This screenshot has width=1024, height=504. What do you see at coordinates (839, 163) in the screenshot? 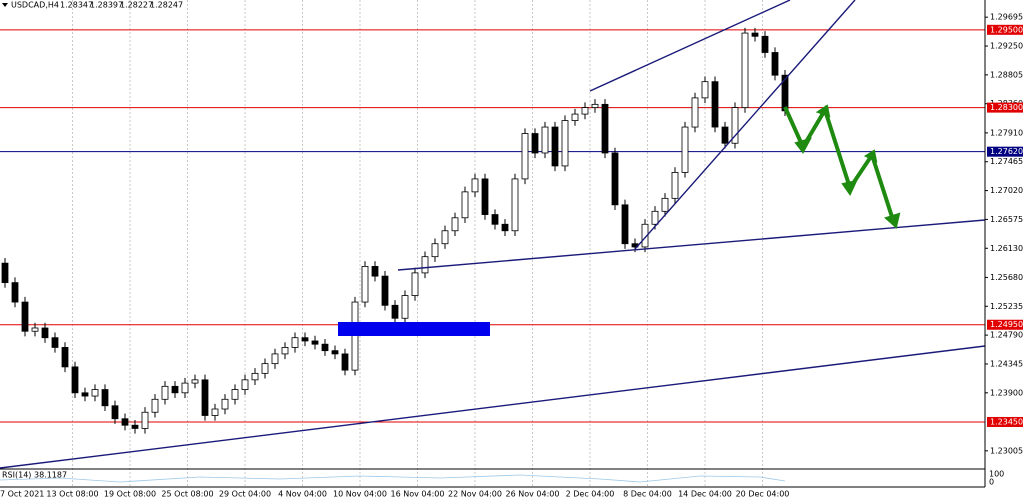
I see `projection-path` at bounding box center [839, 163].